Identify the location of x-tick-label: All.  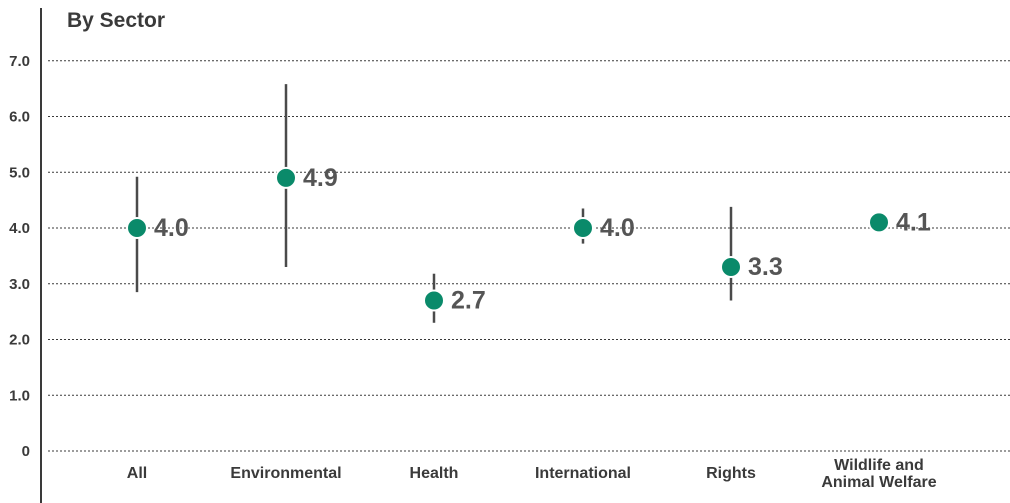
(137, 473).